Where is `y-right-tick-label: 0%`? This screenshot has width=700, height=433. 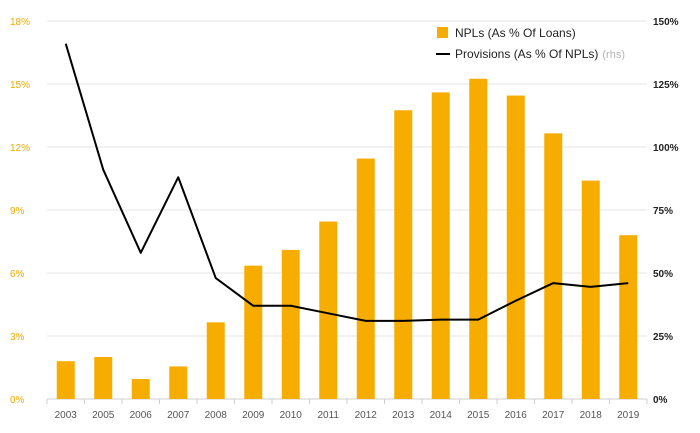 y-right-tick-label: 0% is located at coordinates (660, 400).